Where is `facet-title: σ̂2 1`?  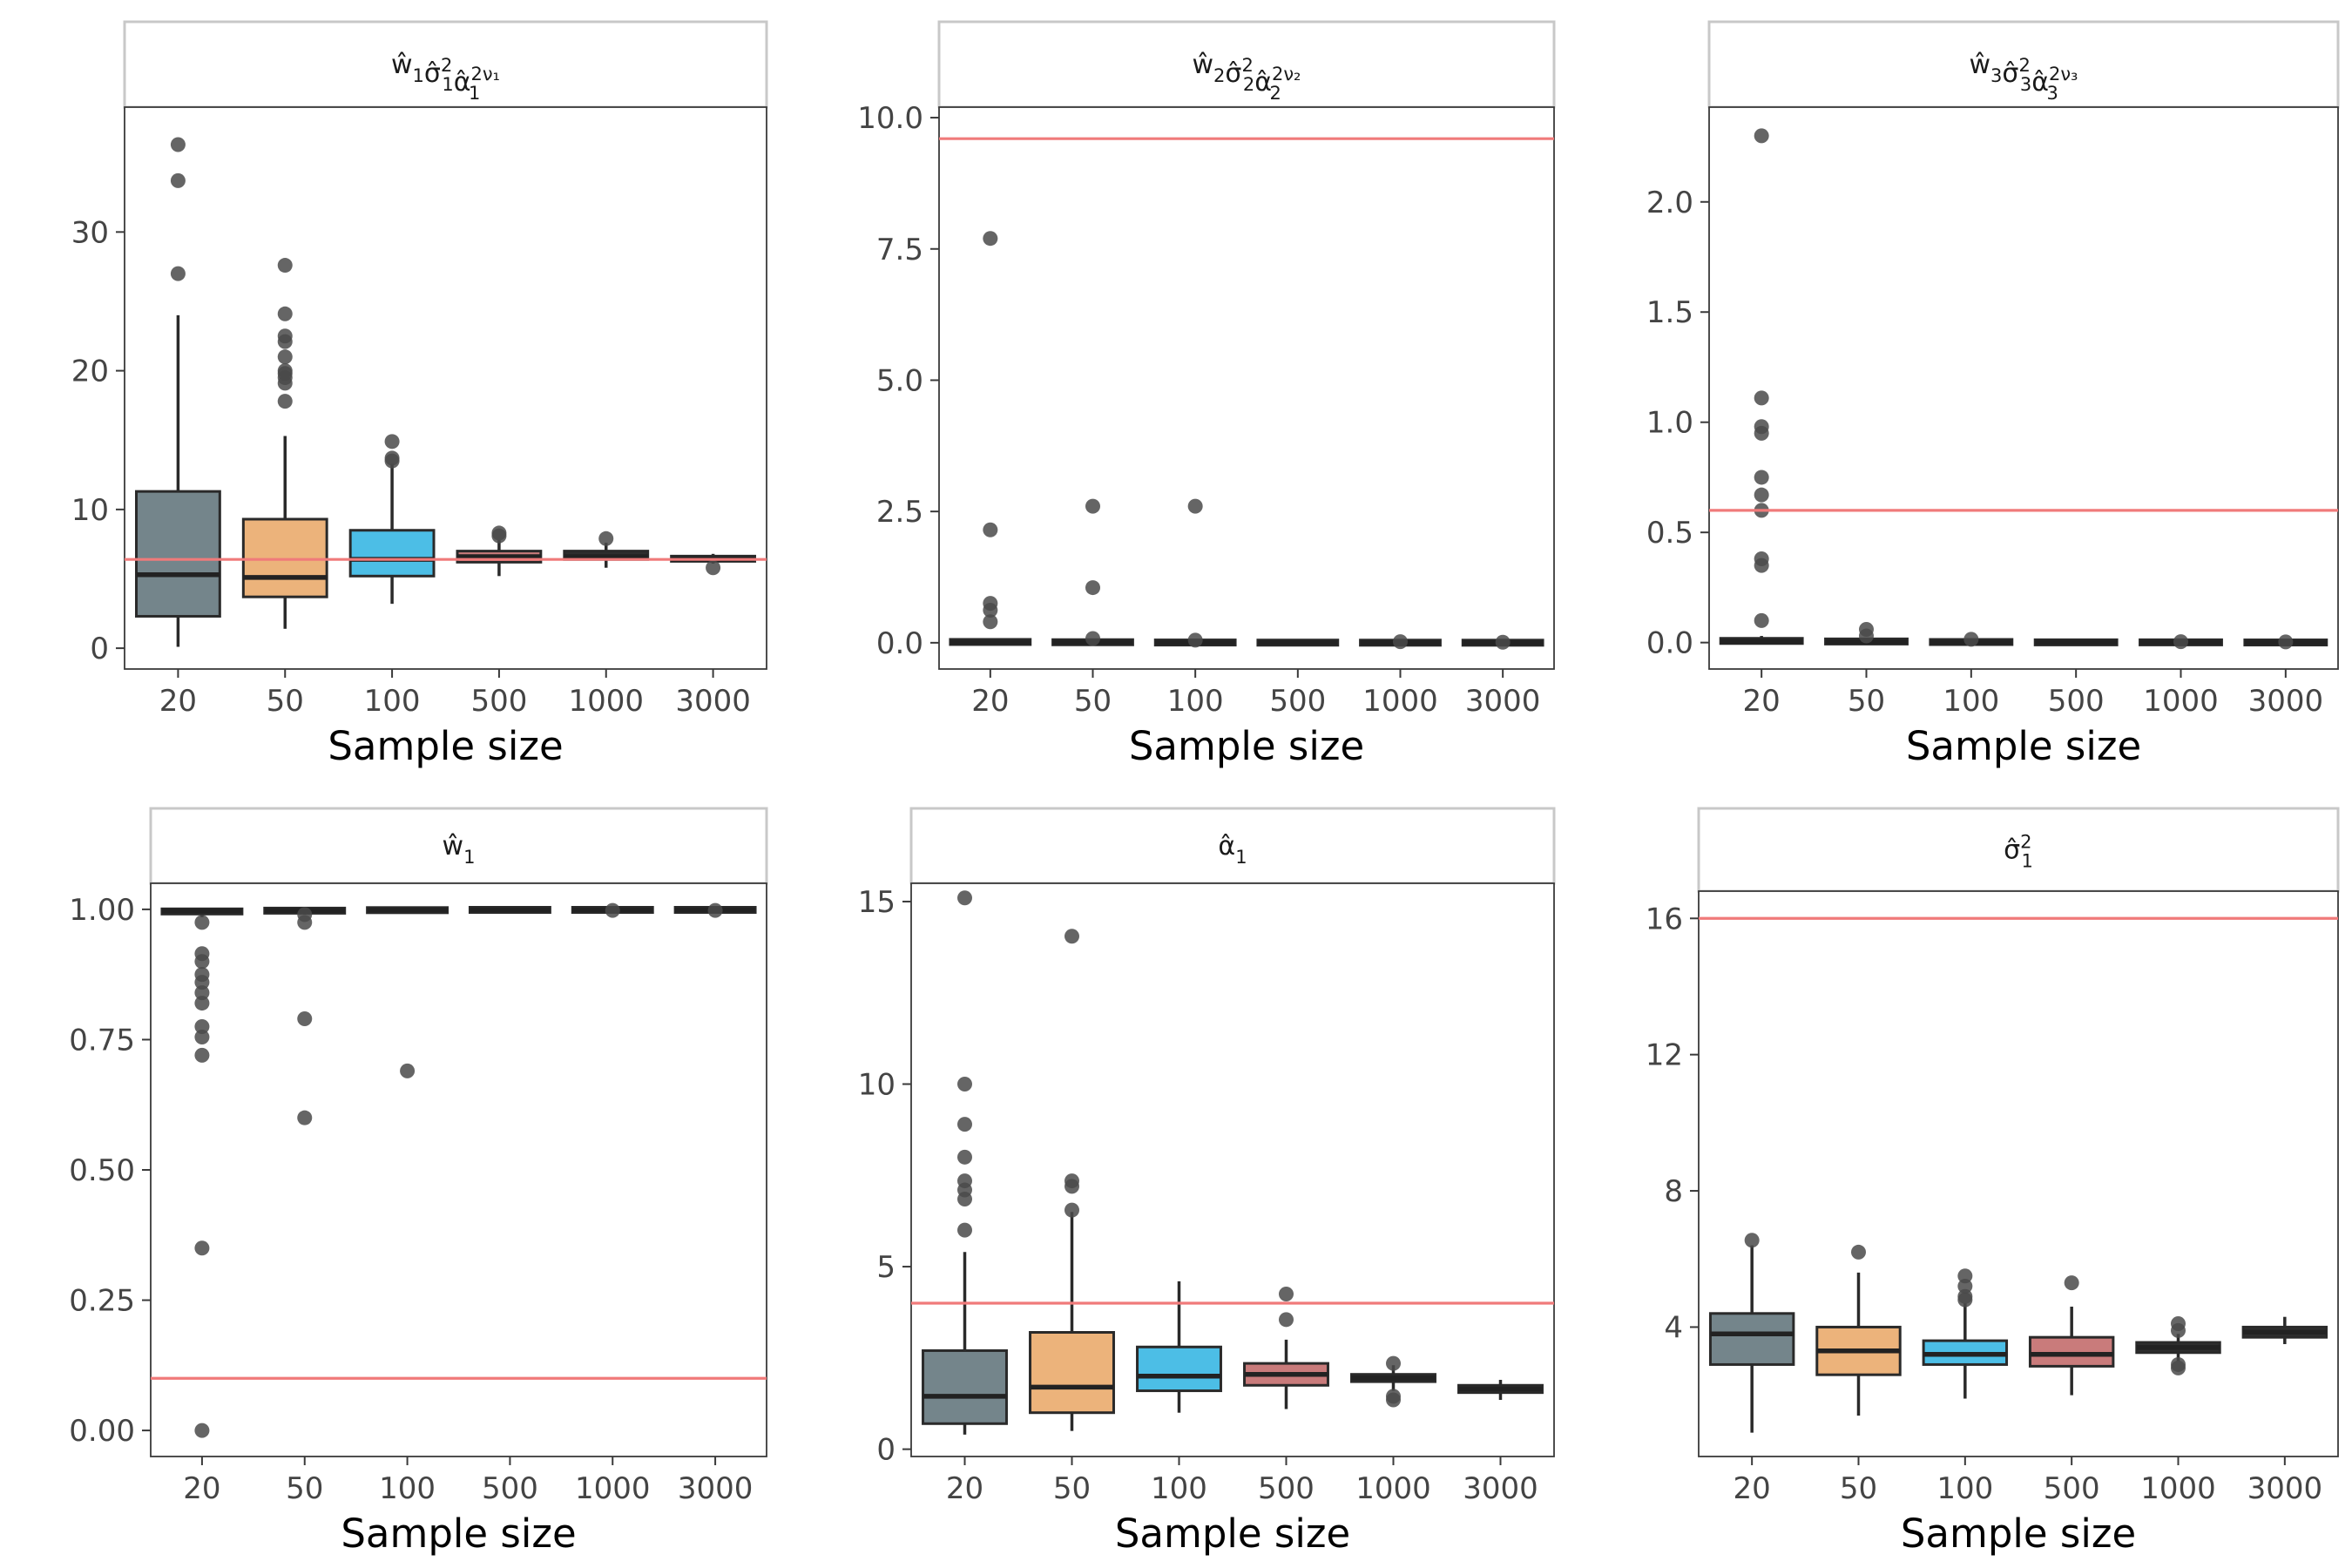 facet-title: σ̂2 1 is located at coordinates (2019, 852).